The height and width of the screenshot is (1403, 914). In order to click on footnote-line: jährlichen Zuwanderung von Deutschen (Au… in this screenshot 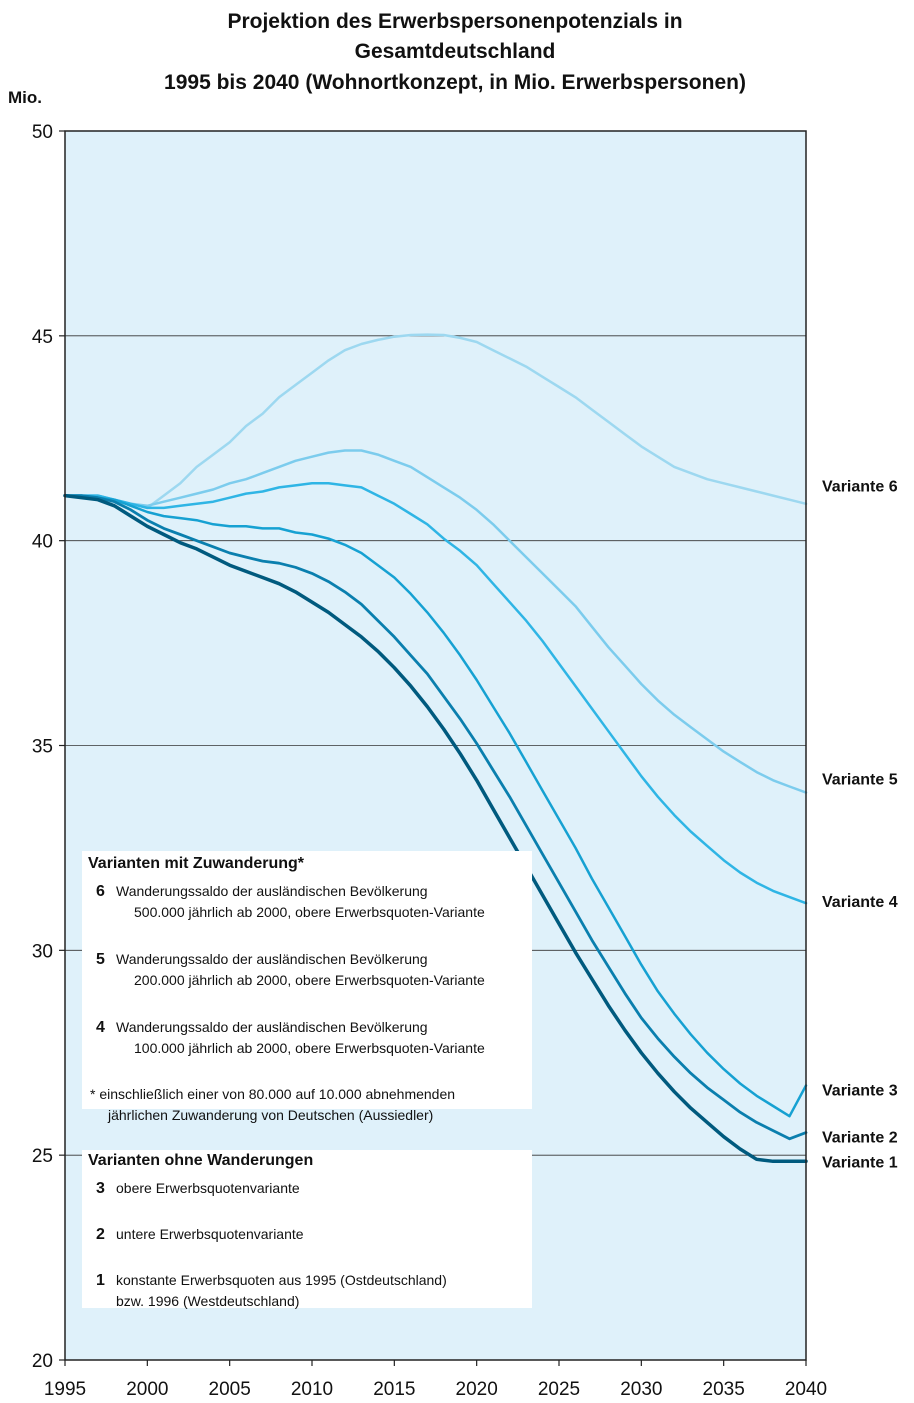, I will do `click(271, 1115)`.